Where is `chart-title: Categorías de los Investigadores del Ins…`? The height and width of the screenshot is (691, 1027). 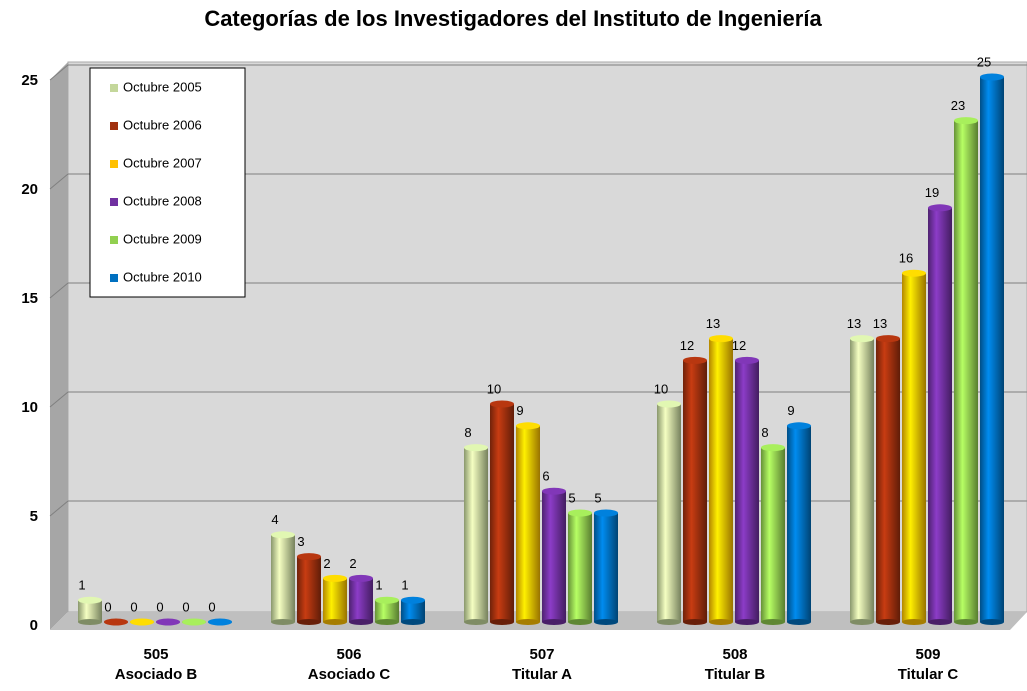
chart-title: Categorías de los Investigadores del Ins… is located at coordinates (513, 18).